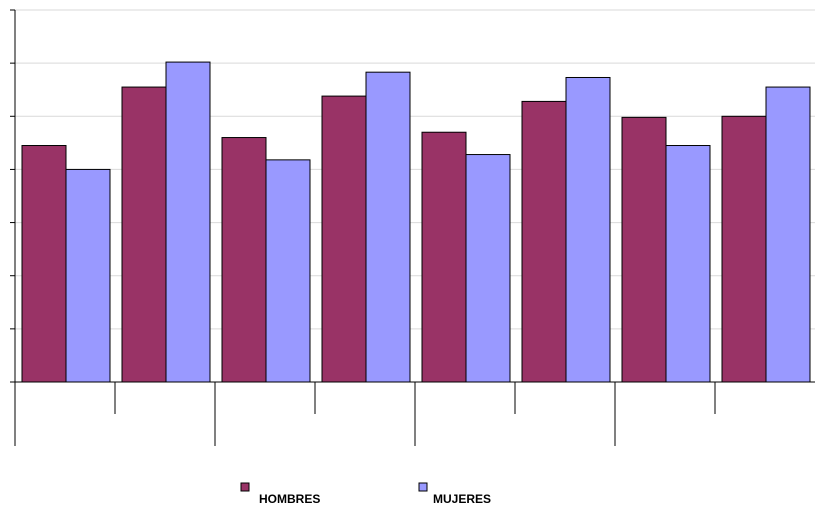  Describe the element at coordinates (365, 494) in the screenshot. I see `legend: HOMBRES MUJERES` at that location.